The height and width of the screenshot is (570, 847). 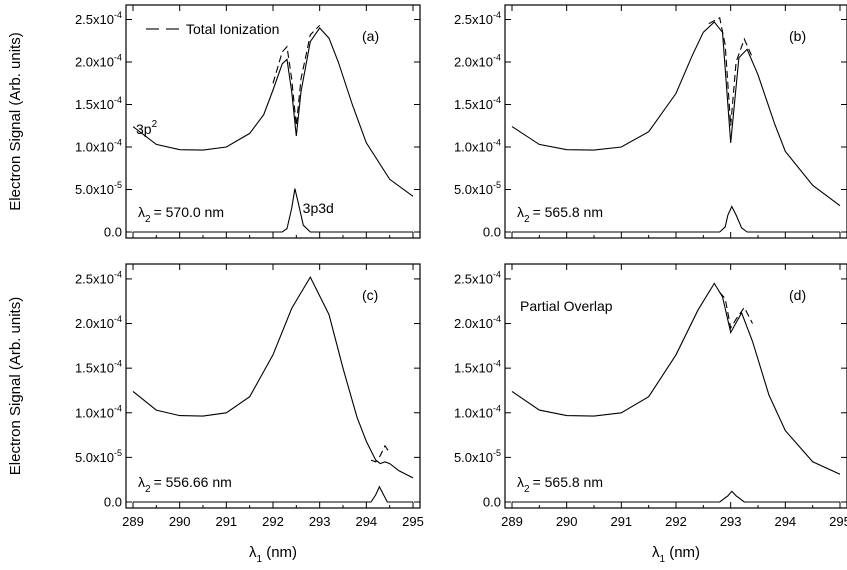 What do you see at coordinates (232, 29) in the screenshot?
I see `legend-label: Total Ionization` at bounding box center [232, 29].